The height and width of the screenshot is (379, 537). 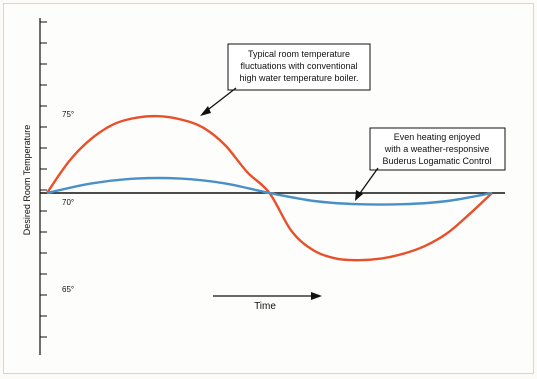 I want to click on annotation-conventional-line-2: fluctuations with conventional, so click(x=298, y=66).